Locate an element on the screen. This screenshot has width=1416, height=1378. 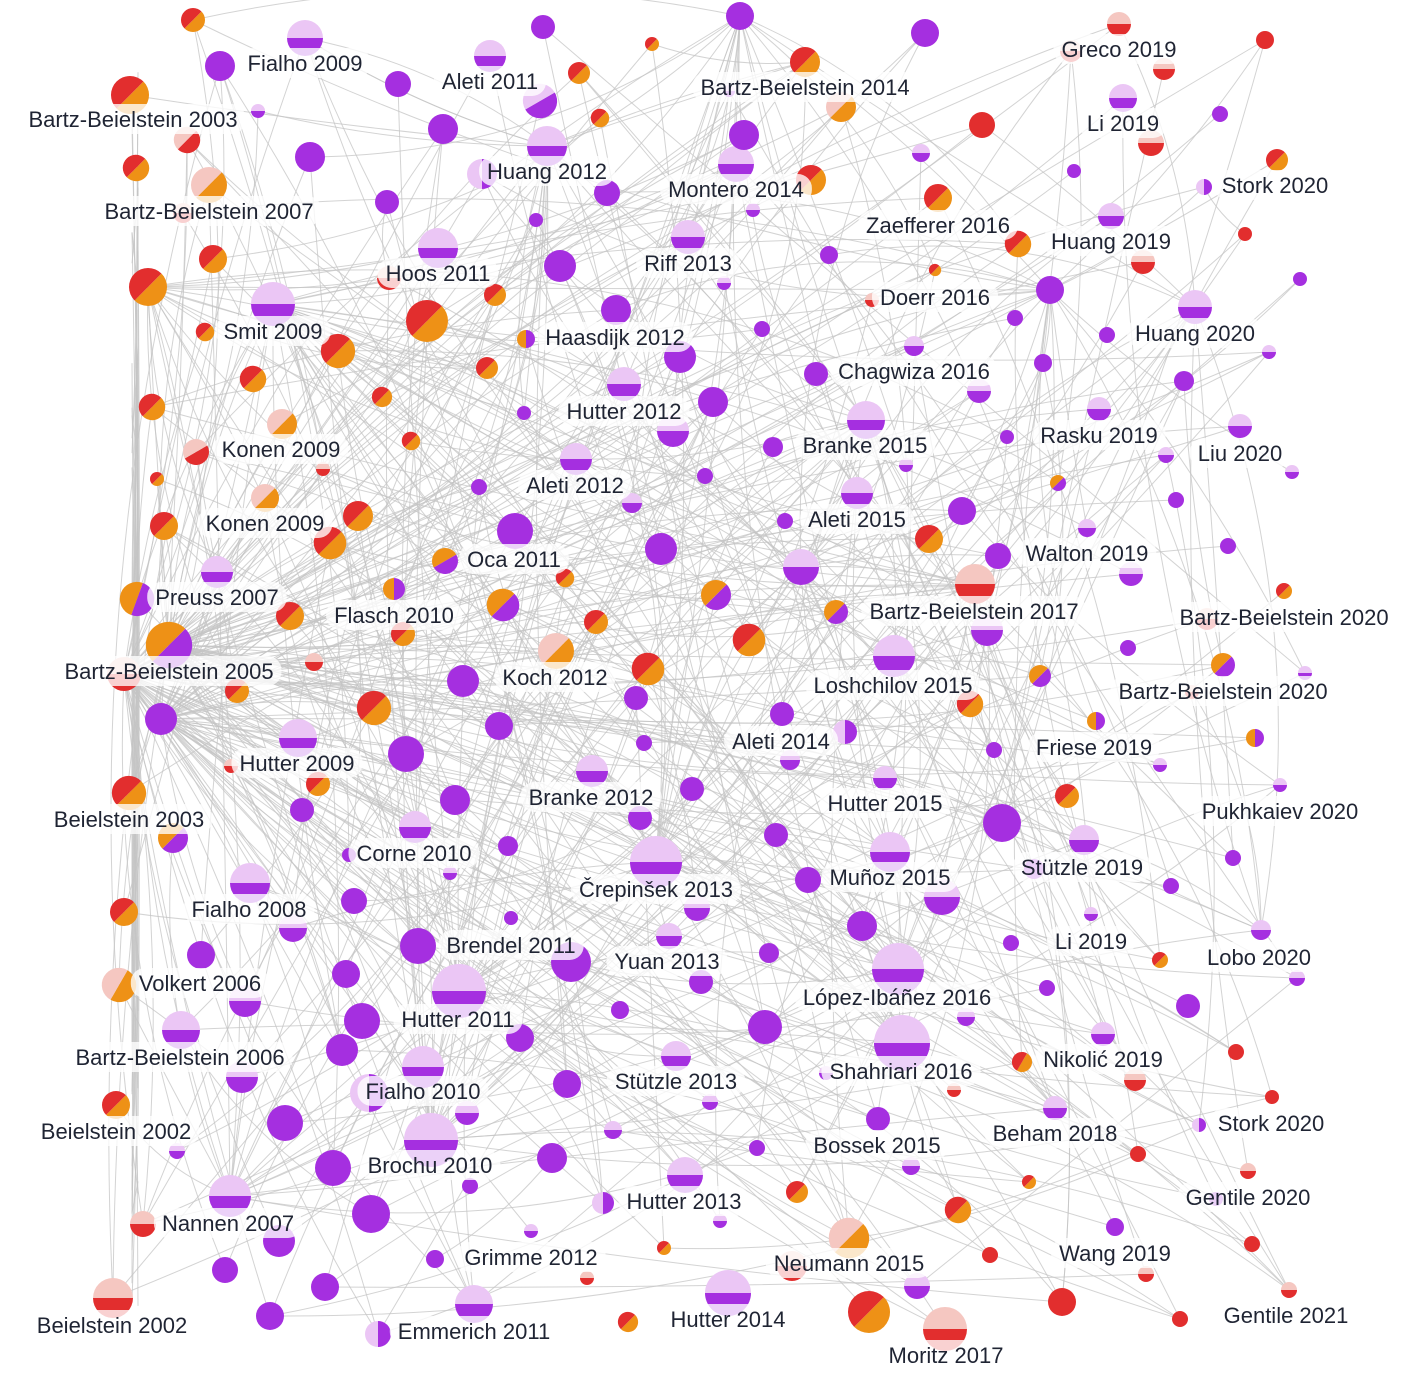
paper-label: Hutter 2015 is located at coordinates (885, 803).